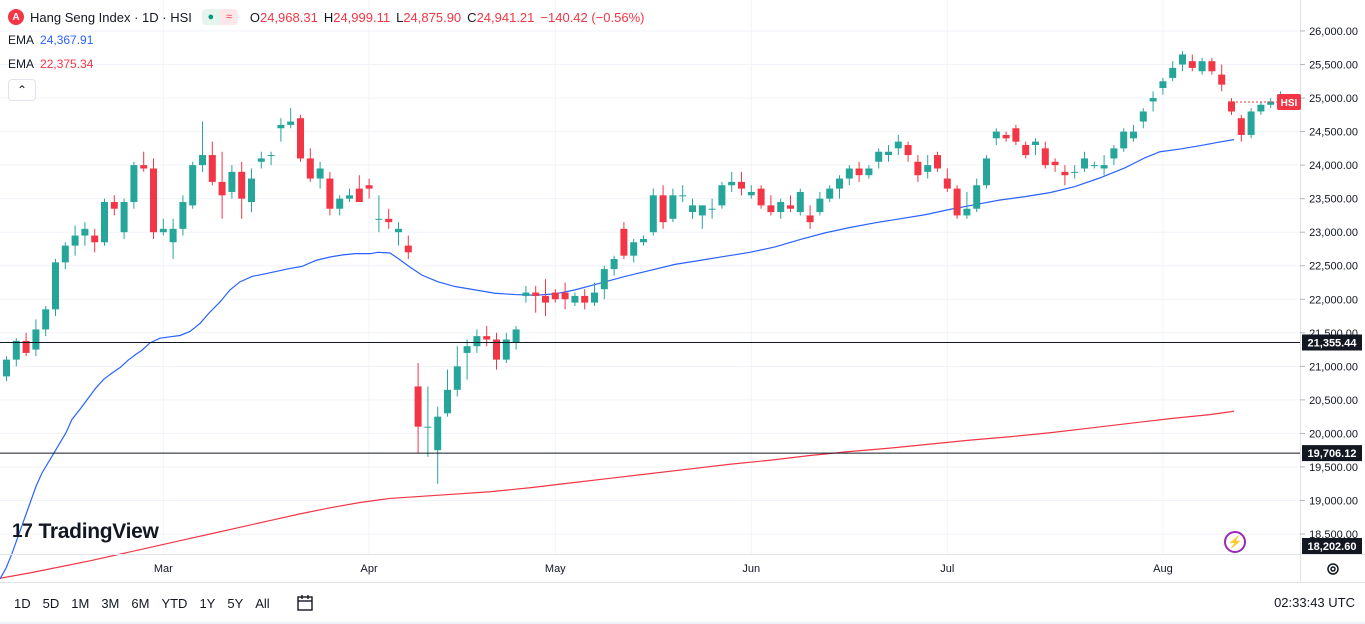  What do you see at coordinates (1333, 200) in the screenshot?
I see `price-tick-label: 23,500.00` at bounding box center [1333, 200].